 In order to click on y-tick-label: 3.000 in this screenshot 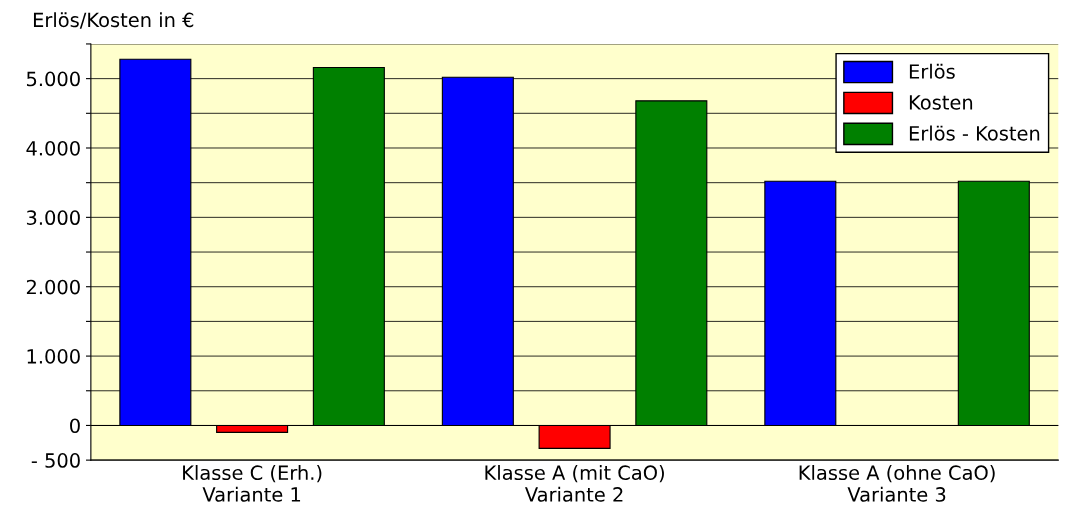, I will do `click(53, 218)`.